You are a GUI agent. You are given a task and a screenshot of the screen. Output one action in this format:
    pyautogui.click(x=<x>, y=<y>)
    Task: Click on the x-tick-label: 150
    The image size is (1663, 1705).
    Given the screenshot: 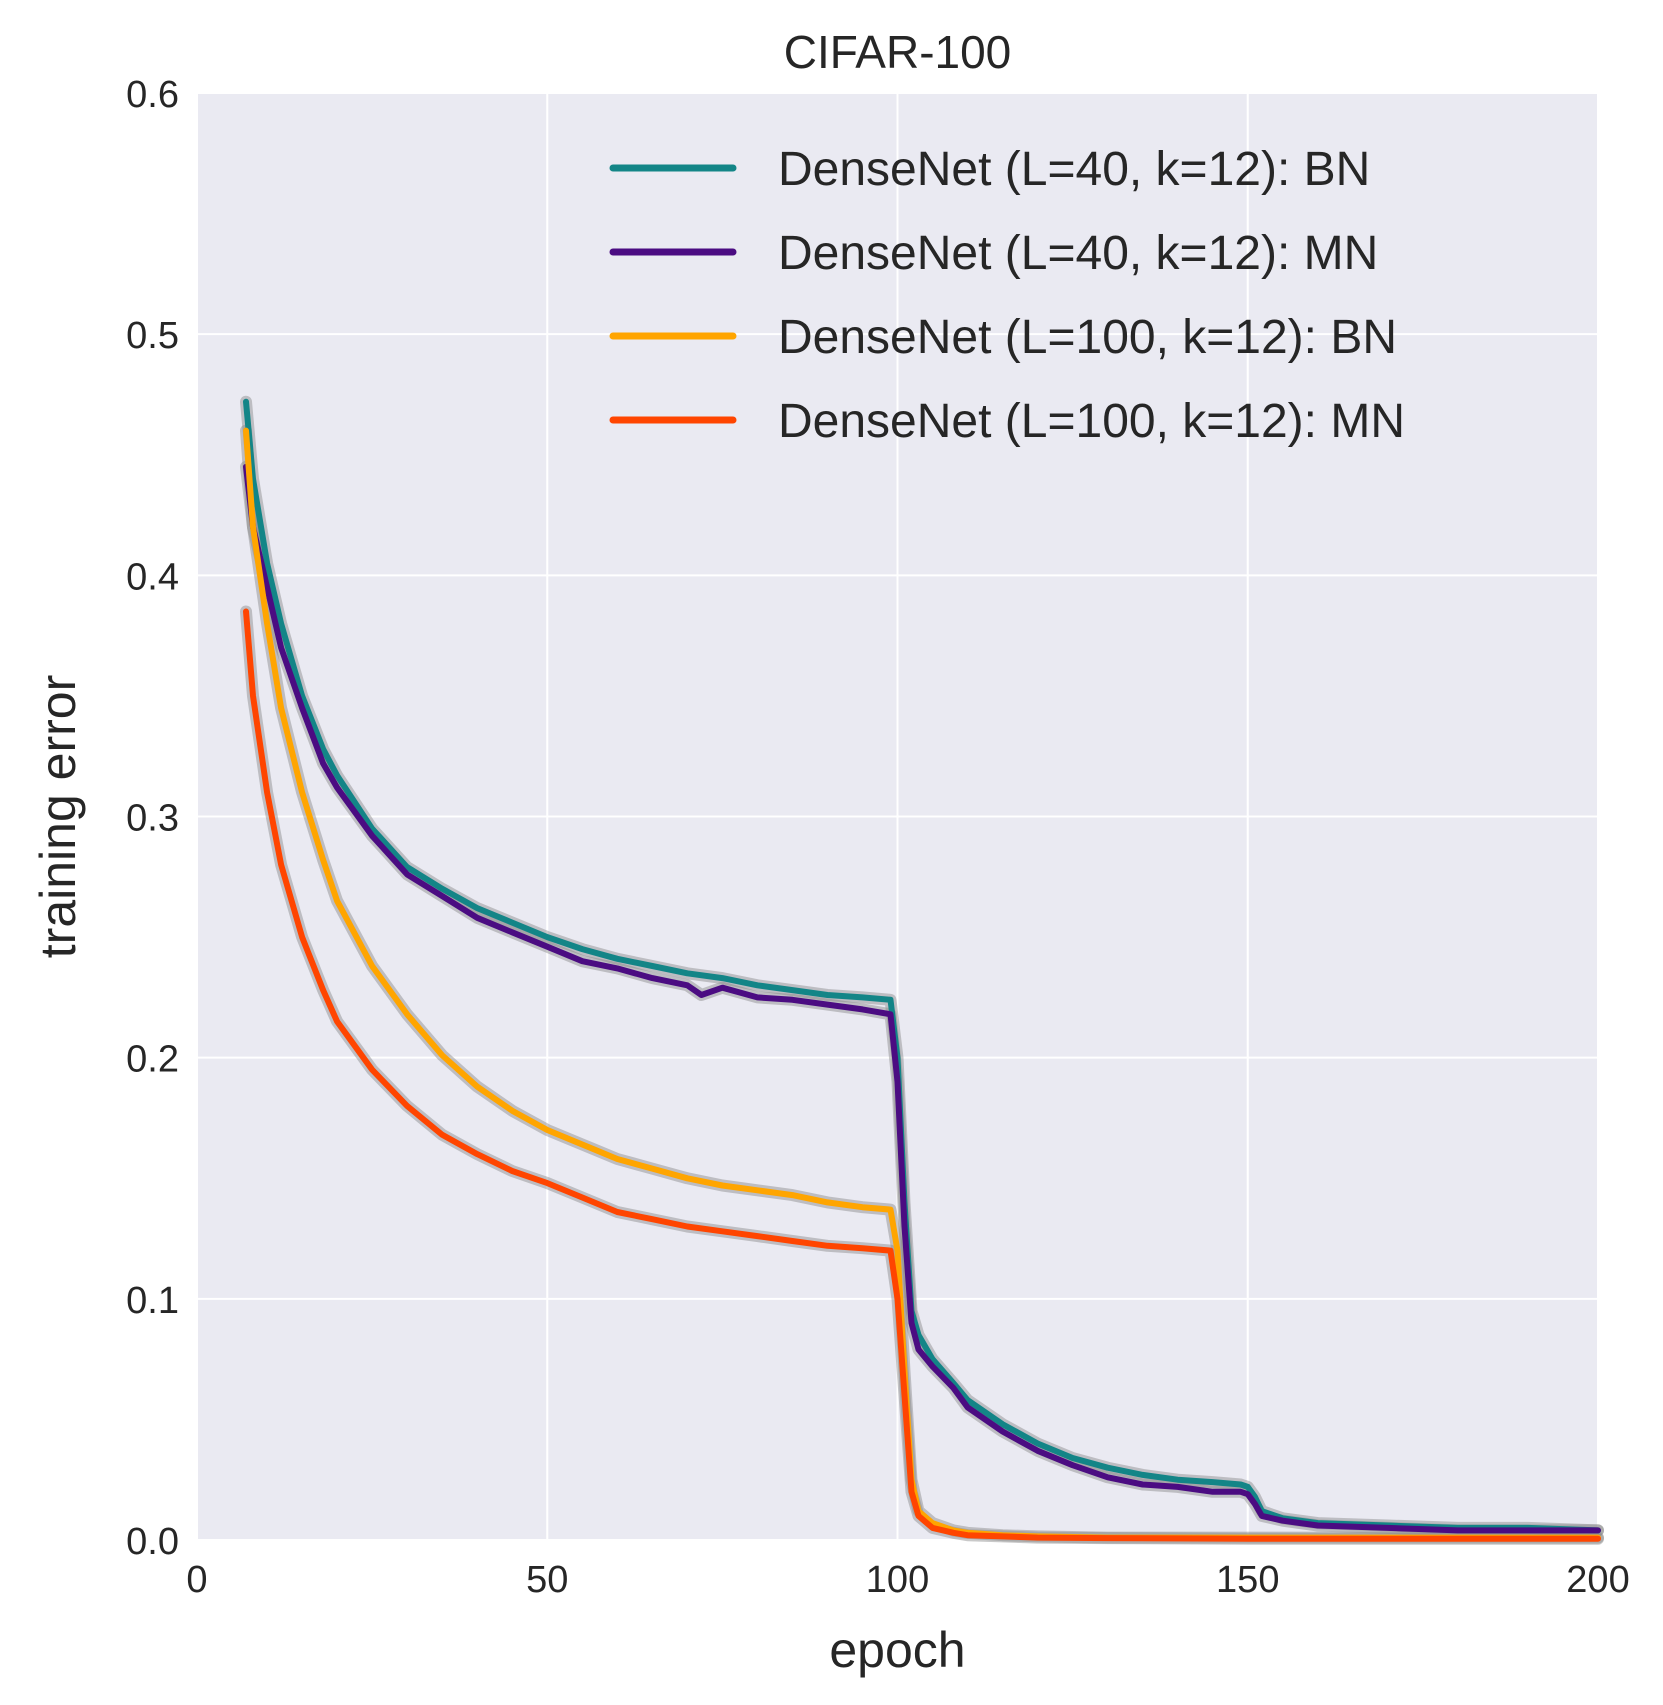 What is the action you would take?
    pyautogui.click(x=1247, y=1580)
    